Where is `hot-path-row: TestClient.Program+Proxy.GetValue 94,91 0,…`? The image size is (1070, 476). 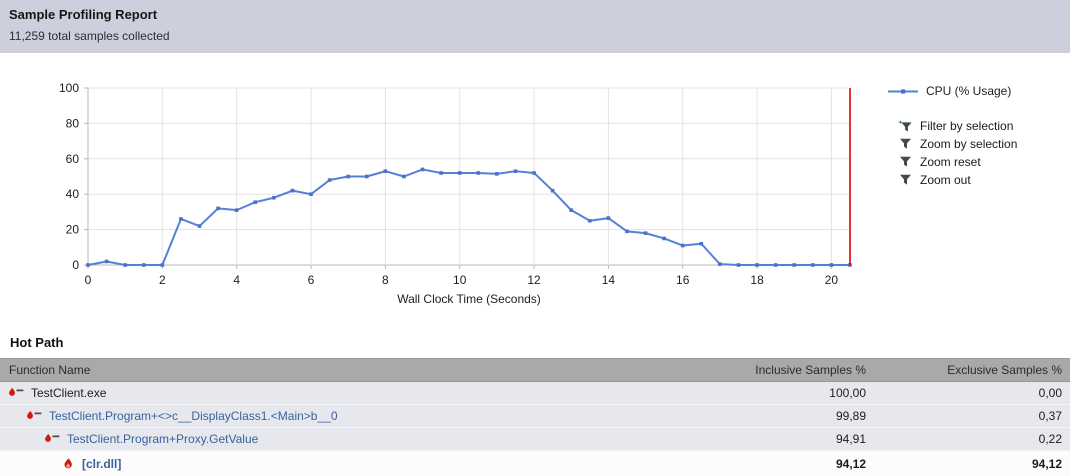
hot-path-row: TestClient.Program+Proxy.GetValue 94,91 0,… is located at coordinates (535, 439).